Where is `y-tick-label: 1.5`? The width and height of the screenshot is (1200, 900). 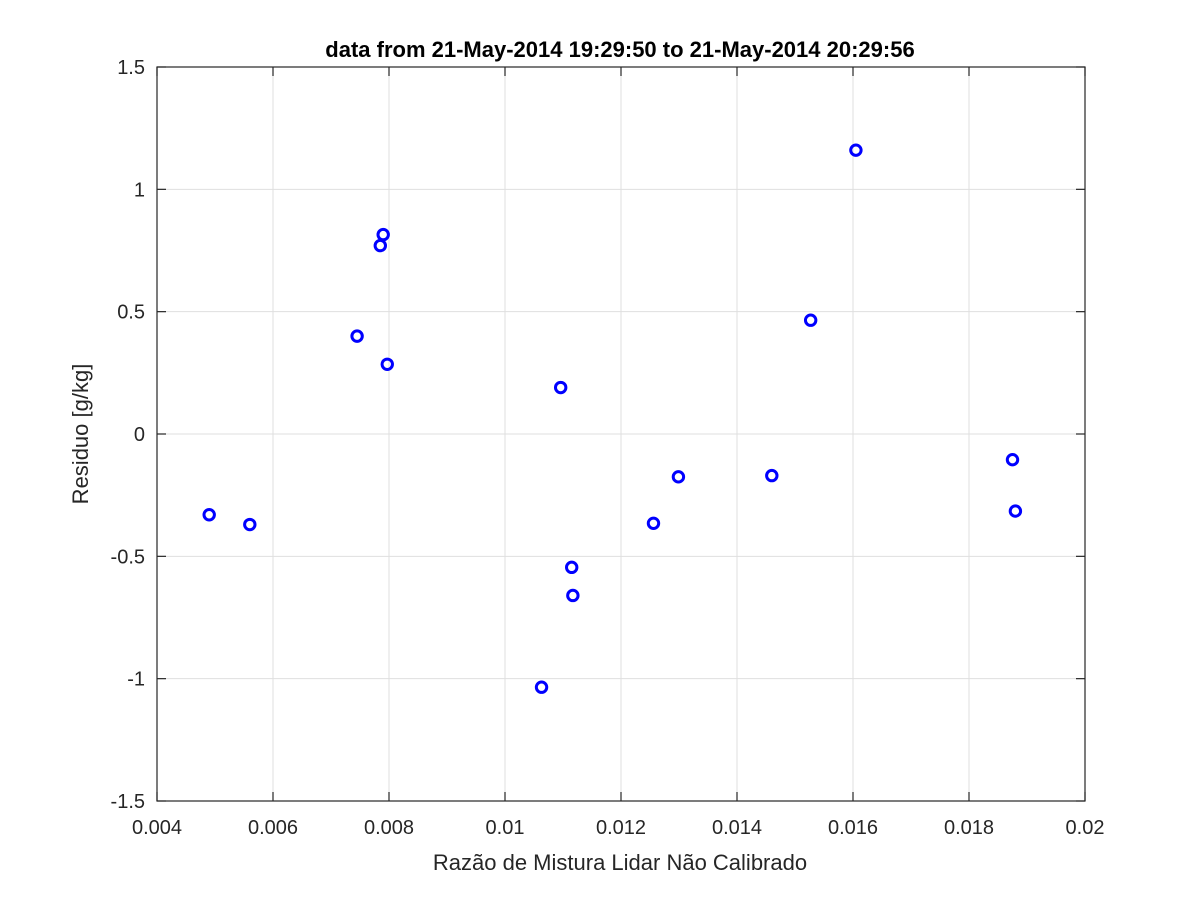 y-tick-label: 1.5 is located at coordinates (131, 68).